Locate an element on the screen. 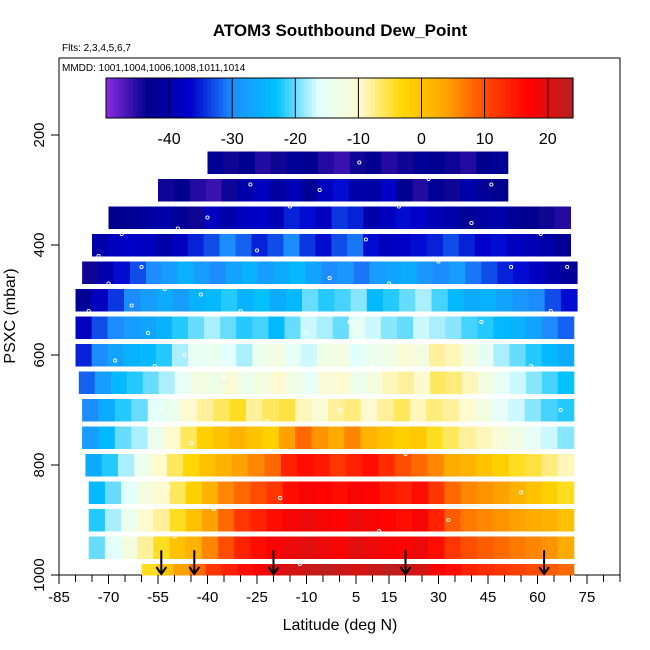  colorbar: -40 -30 -20 -10 0 10 20 is located at coordinates (340, 113).